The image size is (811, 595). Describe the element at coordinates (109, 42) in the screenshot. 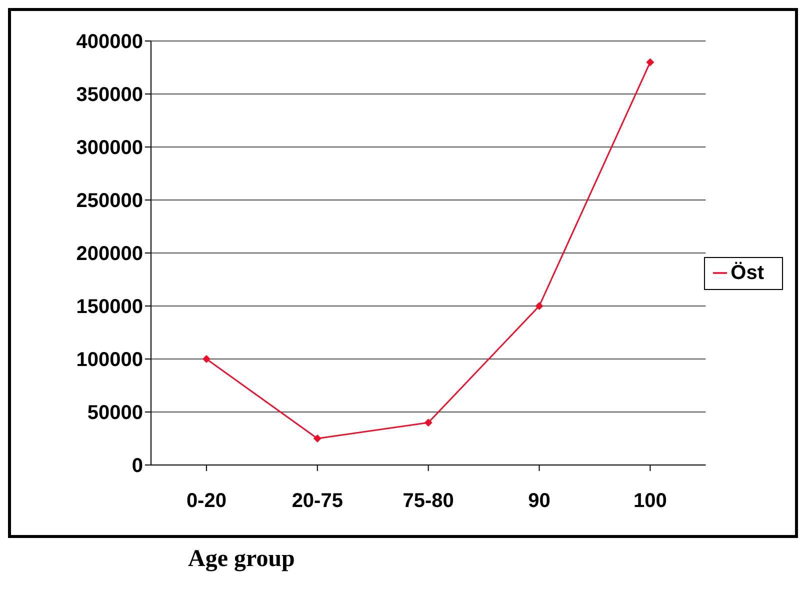

I see `y-tick-label: 400000` at that location.